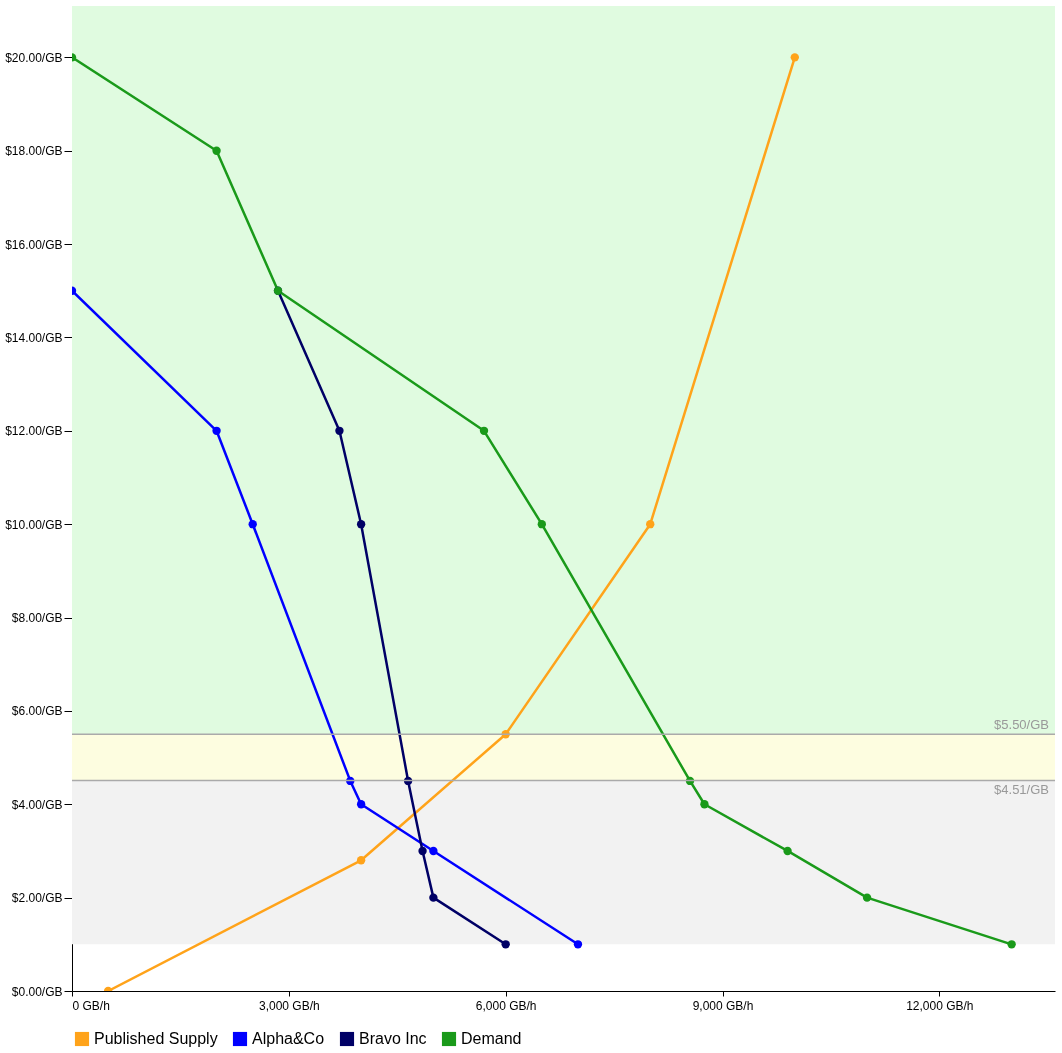  What do you see at coordinates (34, 57) in the screenshot?
I see `y-tick-label: $20.00/GB` at bounding box center [34, 57].